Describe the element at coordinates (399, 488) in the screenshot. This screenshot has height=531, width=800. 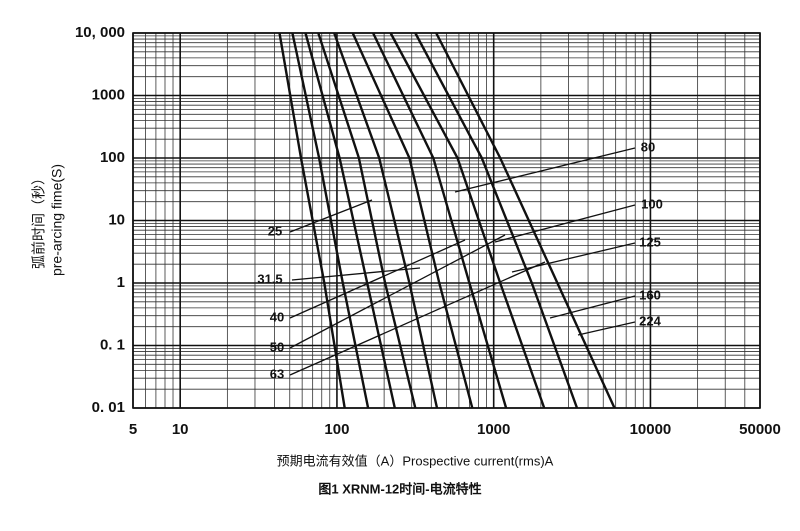
I see `caption: 图1 XRNM-12时间-电流特性` at that location.